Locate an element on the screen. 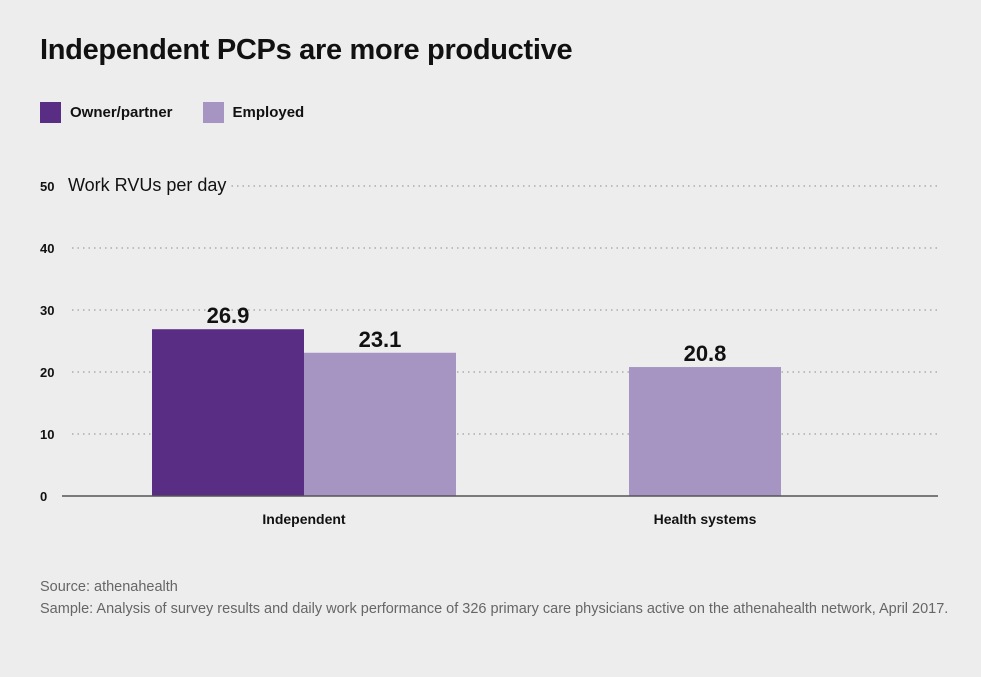  y-tick-label-0: 0 is located at coordinates (43, 496).